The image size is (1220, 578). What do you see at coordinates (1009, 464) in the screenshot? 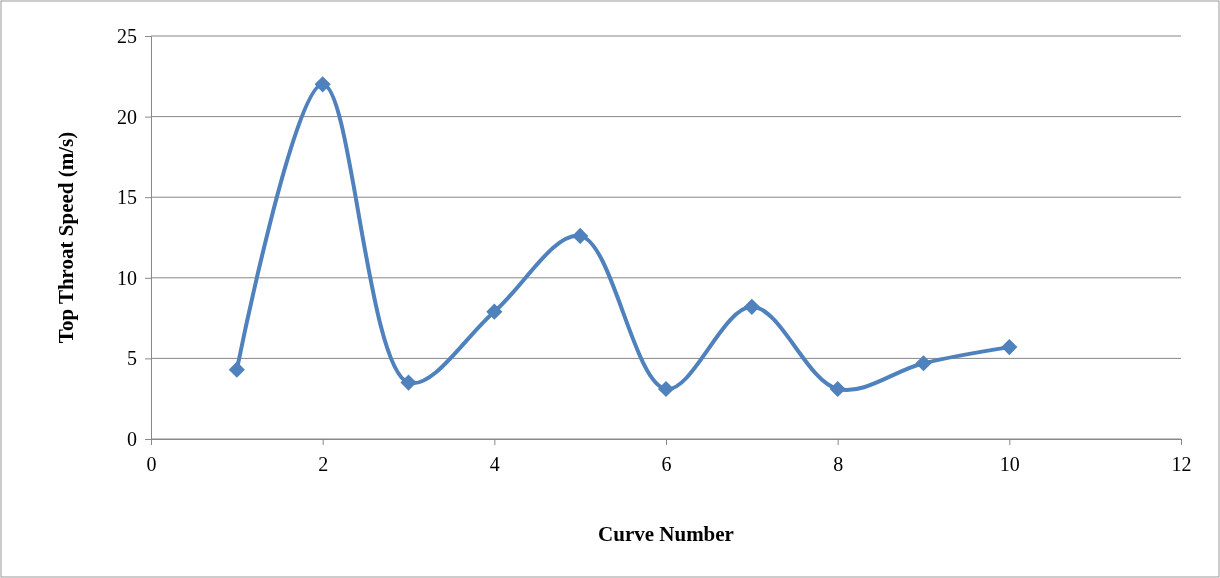
I see `x-tick-label: 10` at bounding box center [1009, 464].